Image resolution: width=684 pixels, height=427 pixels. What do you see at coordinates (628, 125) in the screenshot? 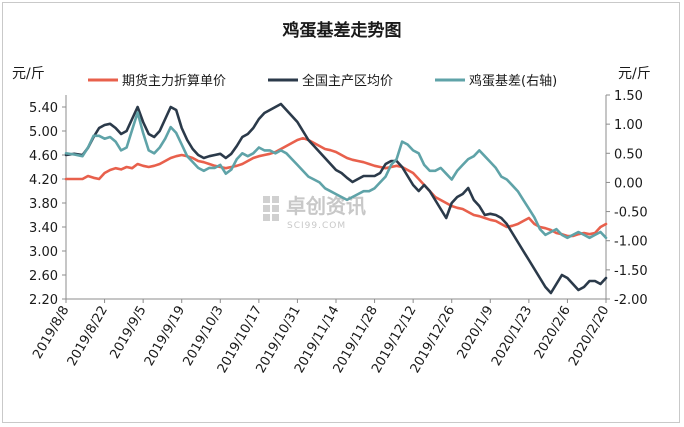
I see `right-tick-label: 1.00` at bounding box center [628, 125].